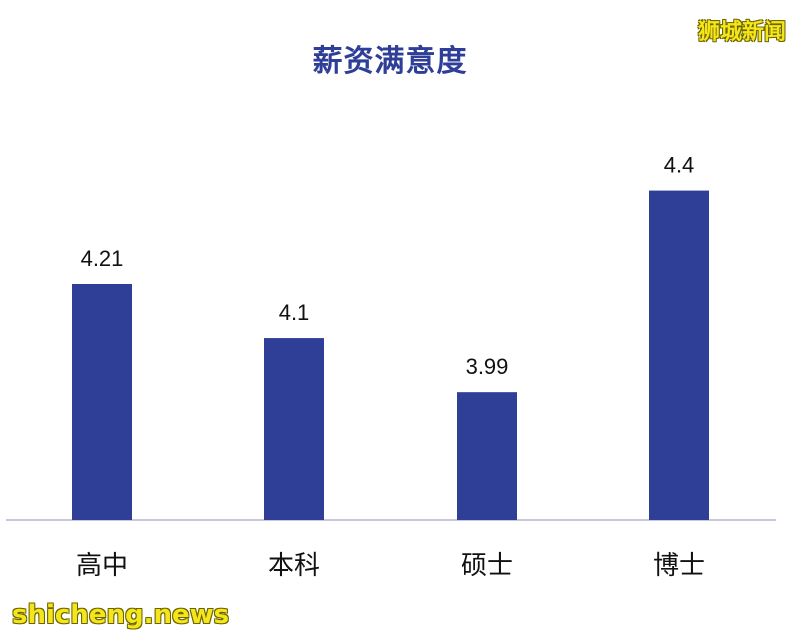 Image resolution: width=800 pixels, height=641 pixels. Describe the element at coordinates (679, 165) in the screenshot. I see `bar-value-label-4: 4.4` at that location.